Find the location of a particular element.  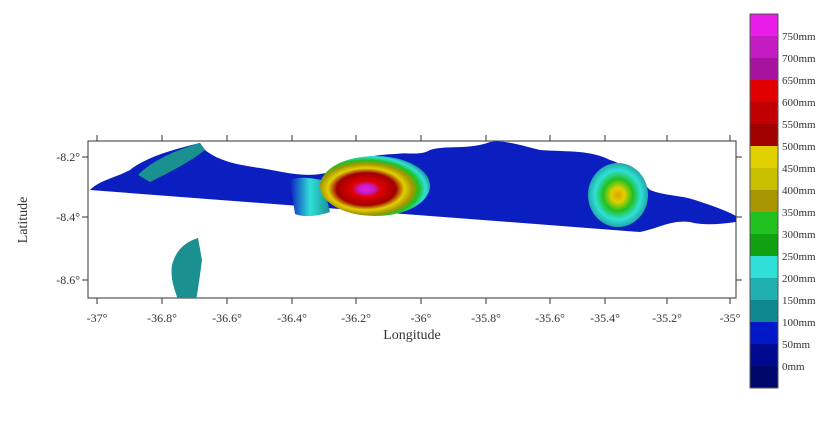

legend-label: 50mm is located at coordinates (796, 345).